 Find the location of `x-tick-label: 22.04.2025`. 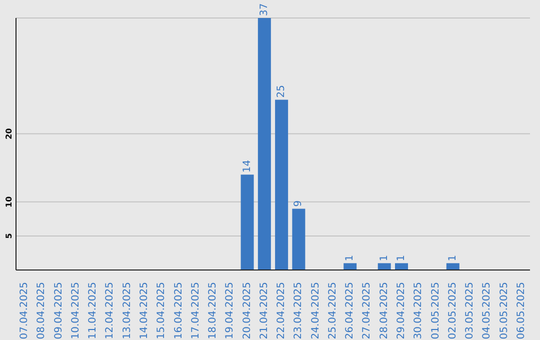

x-tick-label: 22.04.2025 is located at coordinates (282, 311).